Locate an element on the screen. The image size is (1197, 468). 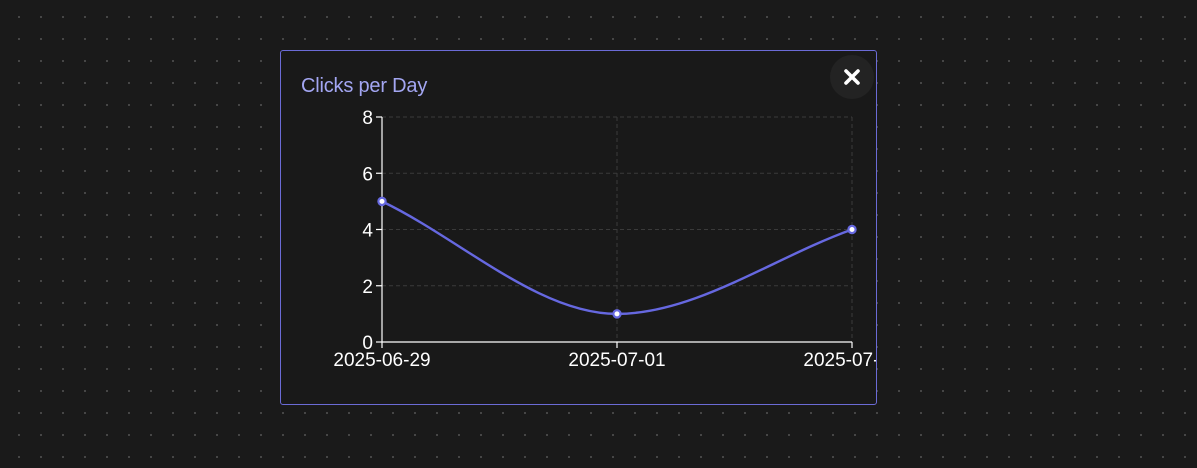
x-tick-label: 2025-07-01 is located at coordinates (616, 360).